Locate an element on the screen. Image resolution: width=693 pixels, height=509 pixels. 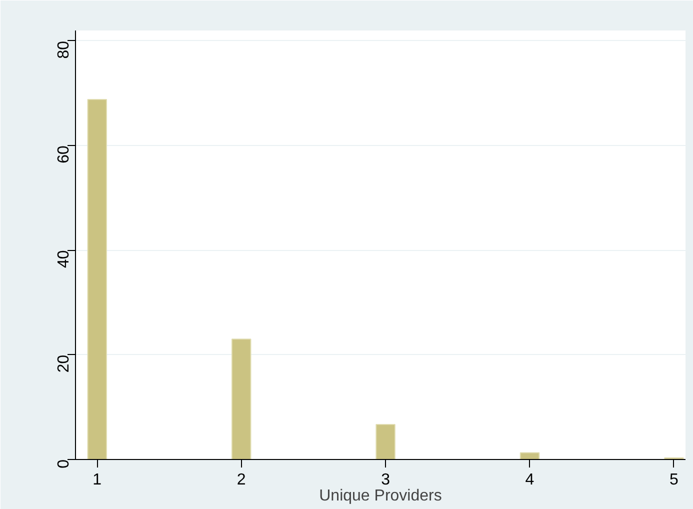
y-tick-label: 0 is located at coordinates (64, 463).